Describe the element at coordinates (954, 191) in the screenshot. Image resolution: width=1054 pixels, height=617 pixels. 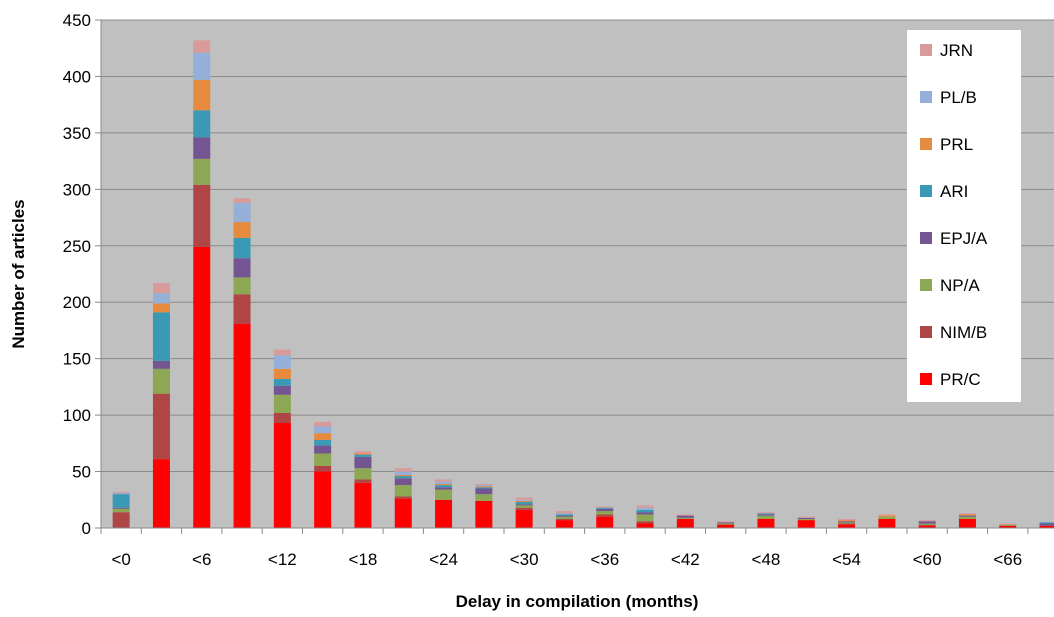
I see `legend-label: ARI` at that location.